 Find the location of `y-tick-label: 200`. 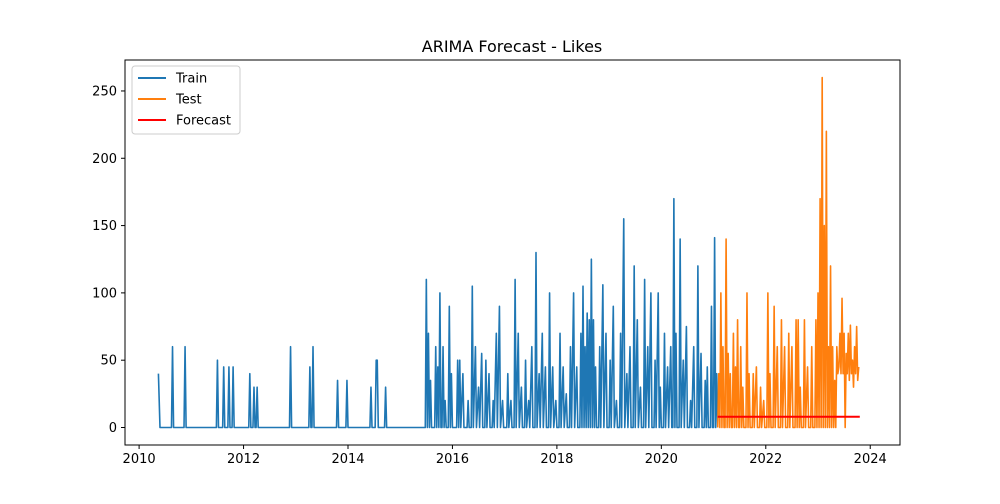

y-tick-label: 200 is located at coordinates (104, 159).